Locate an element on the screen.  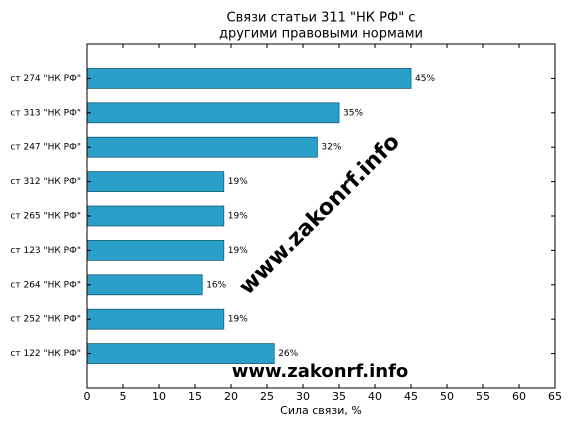
x-tick-label: 55 is located at coordinates (483, 396).